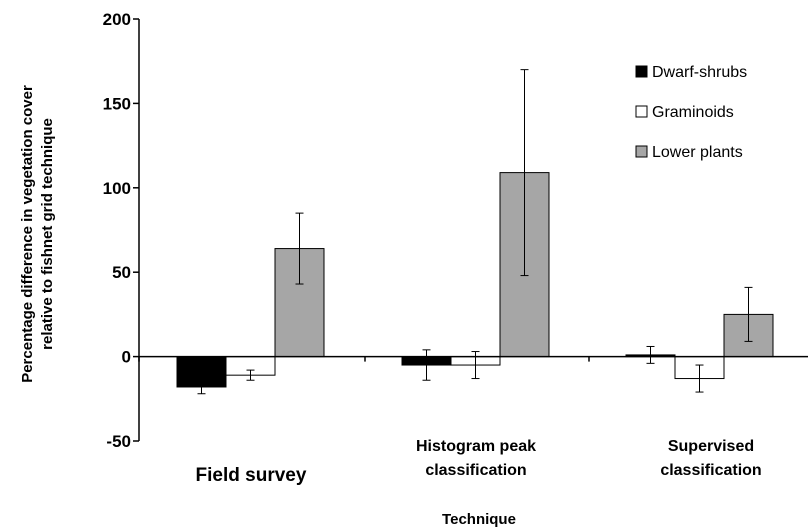 The width and height of the screenshot is (808, 528). Describe the element at coordinates (117, 103) in the screenshot. I see `y-tick-label: 150` at that location.